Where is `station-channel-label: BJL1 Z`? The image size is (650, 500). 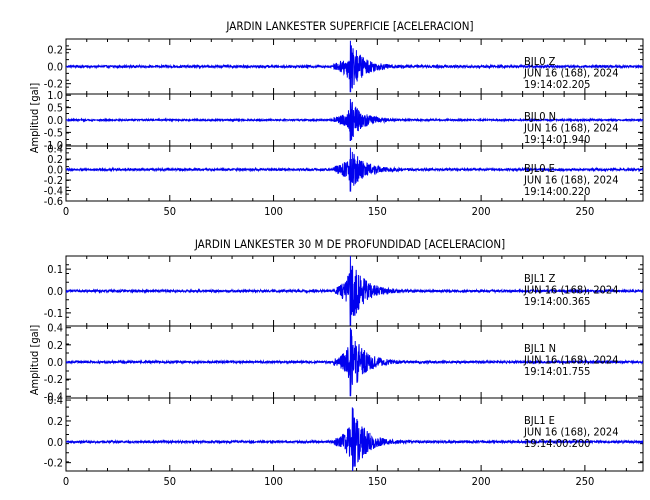
station-channel-label: BJL1 Z is located at coordinates (540, 278).